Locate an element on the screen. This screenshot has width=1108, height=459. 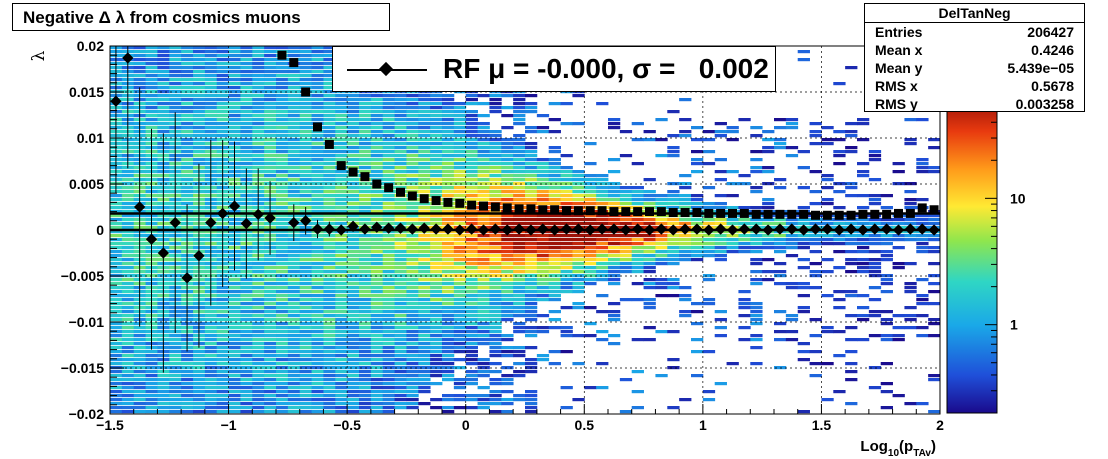
stats-label: RMS y is located at coordinates (896, 104).